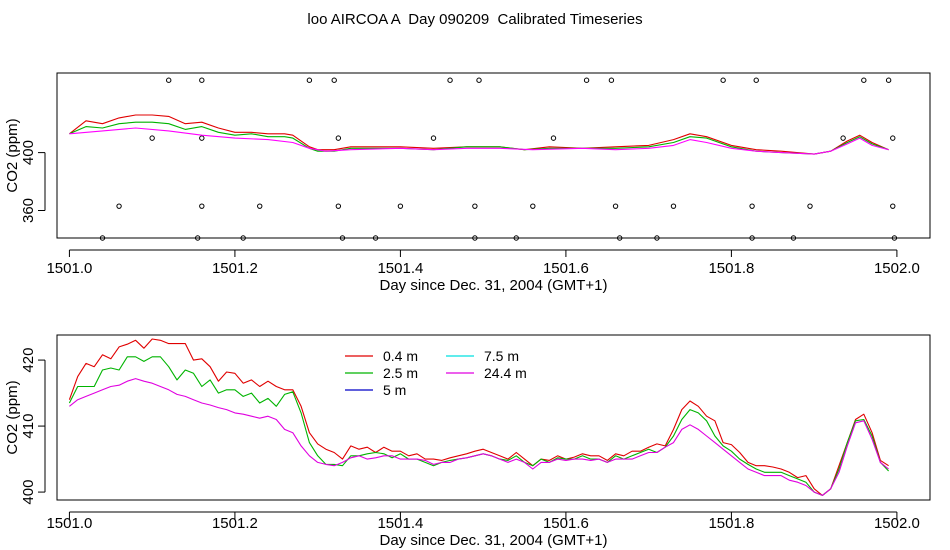  I want to click on y-tick-label: 420, so click(28, 360).